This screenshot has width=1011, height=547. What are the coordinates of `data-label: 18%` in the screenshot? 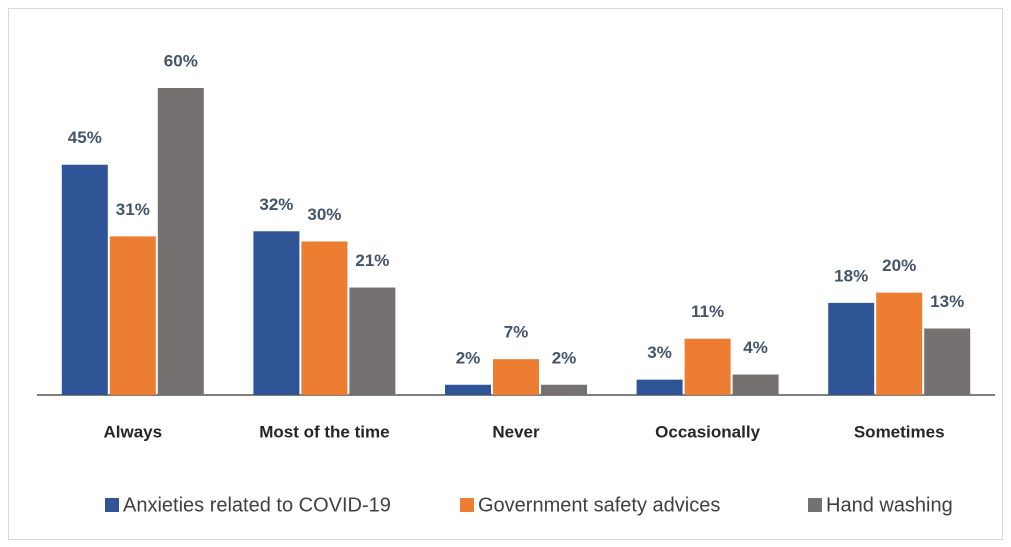 It's located at (851, 275).